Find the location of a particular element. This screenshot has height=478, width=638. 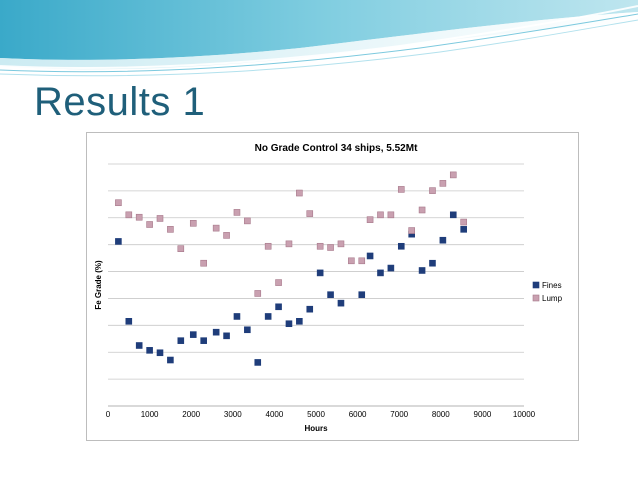

slide-title: Results 1 is located at coordinates (120, 102).